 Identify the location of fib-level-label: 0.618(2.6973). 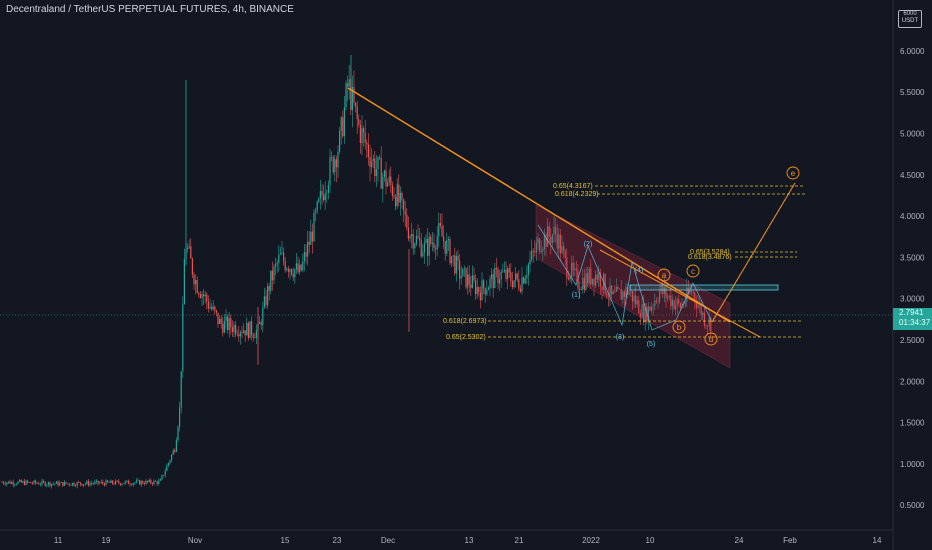
(465, 321).